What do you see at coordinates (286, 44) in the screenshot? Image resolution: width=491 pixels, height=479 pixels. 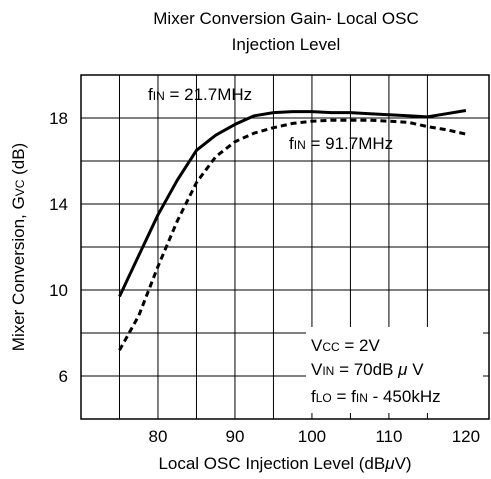 I see `chart-title-line2: Injection Level` at bounding box center [286, 44].